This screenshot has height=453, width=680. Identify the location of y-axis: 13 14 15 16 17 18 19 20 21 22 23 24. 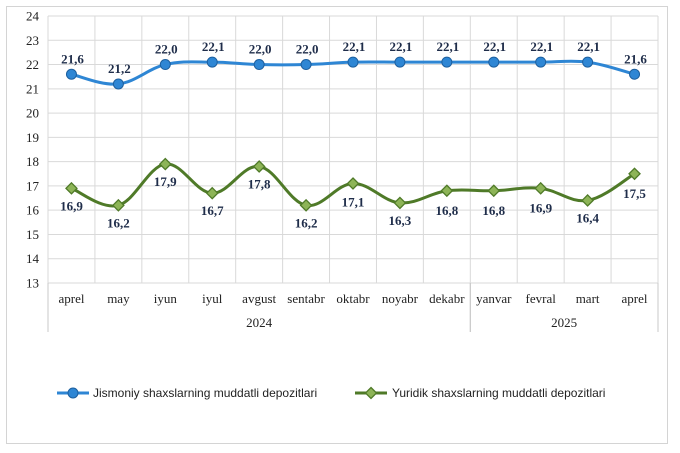
(33, 150).